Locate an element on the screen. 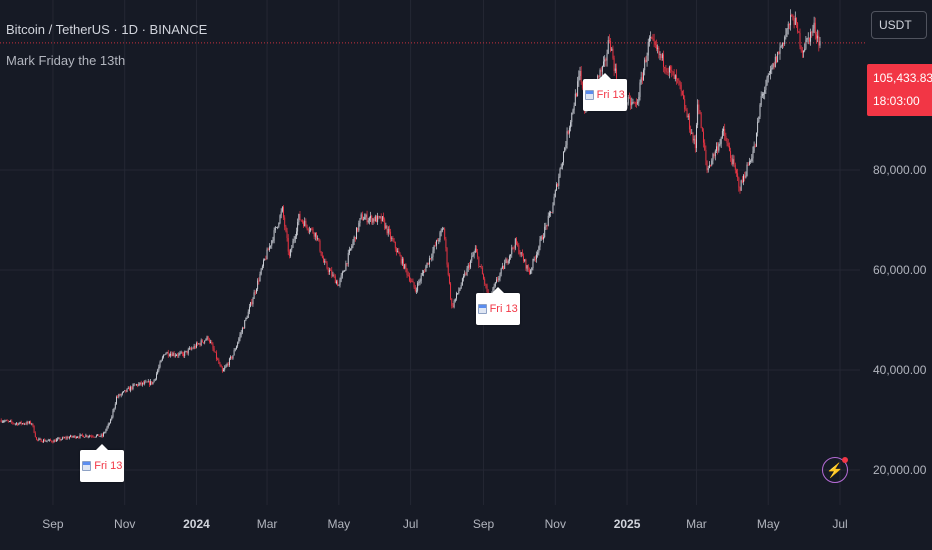 The height and width of the screenshot is (550, 932). y-tick-label: 60,000.00 is located at coordinates (900, 270).